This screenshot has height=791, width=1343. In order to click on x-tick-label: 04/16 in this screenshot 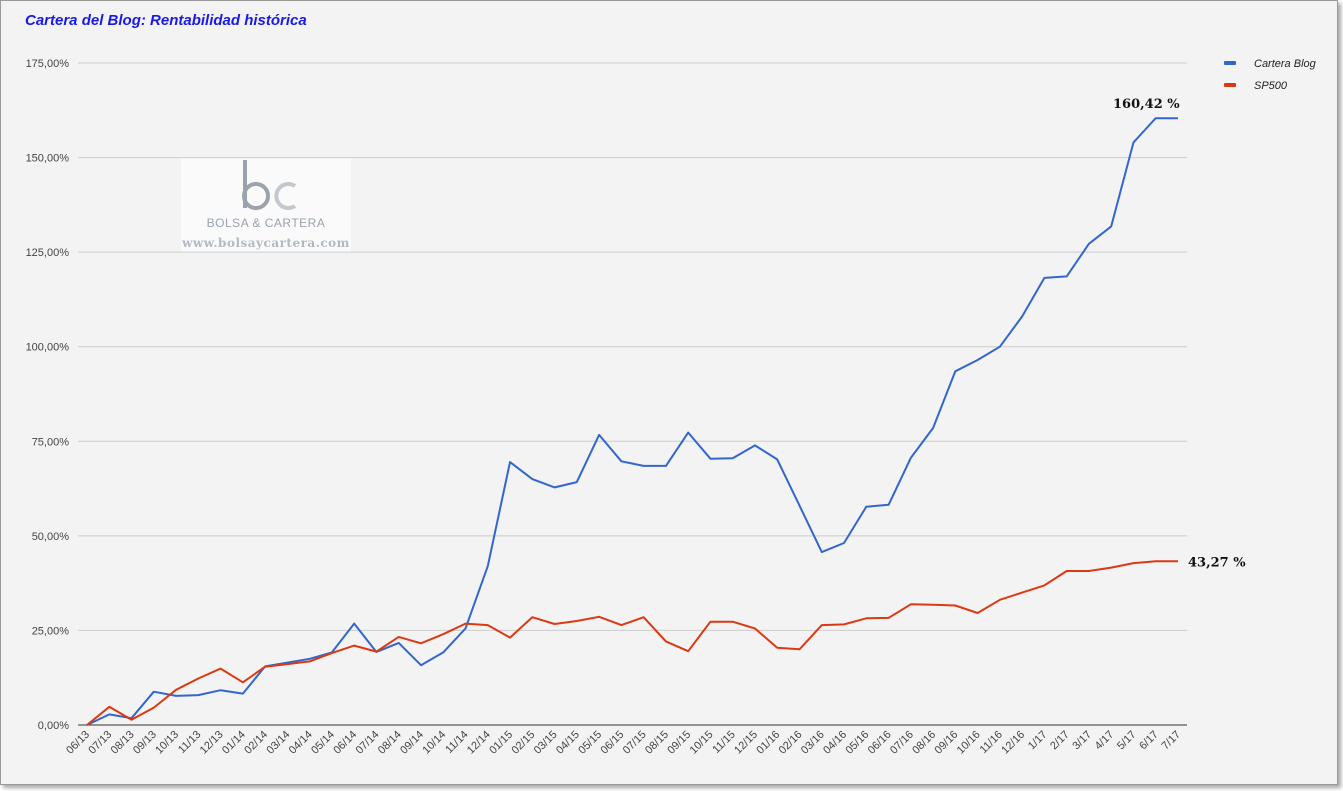, I will do `click(835, 743)`.